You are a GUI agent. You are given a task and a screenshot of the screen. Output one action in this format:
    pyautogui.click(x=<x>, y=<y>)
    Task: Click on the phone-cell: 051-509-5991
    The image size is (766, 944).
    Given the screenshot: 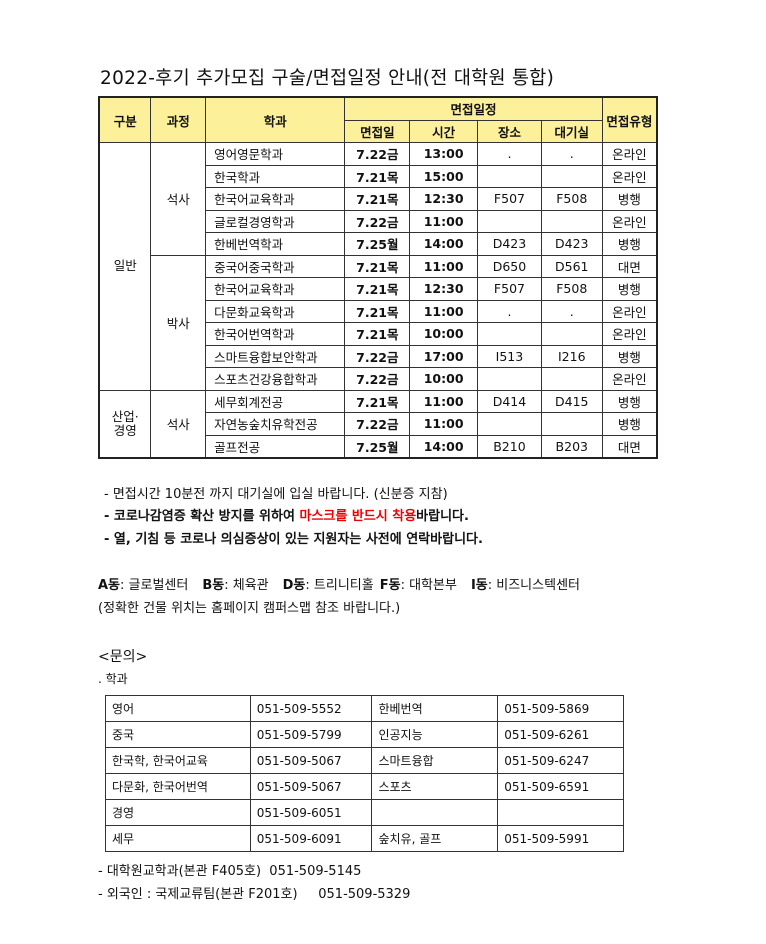 What is the action you would take?
    pyautogui.click(x=560, y=838)
    